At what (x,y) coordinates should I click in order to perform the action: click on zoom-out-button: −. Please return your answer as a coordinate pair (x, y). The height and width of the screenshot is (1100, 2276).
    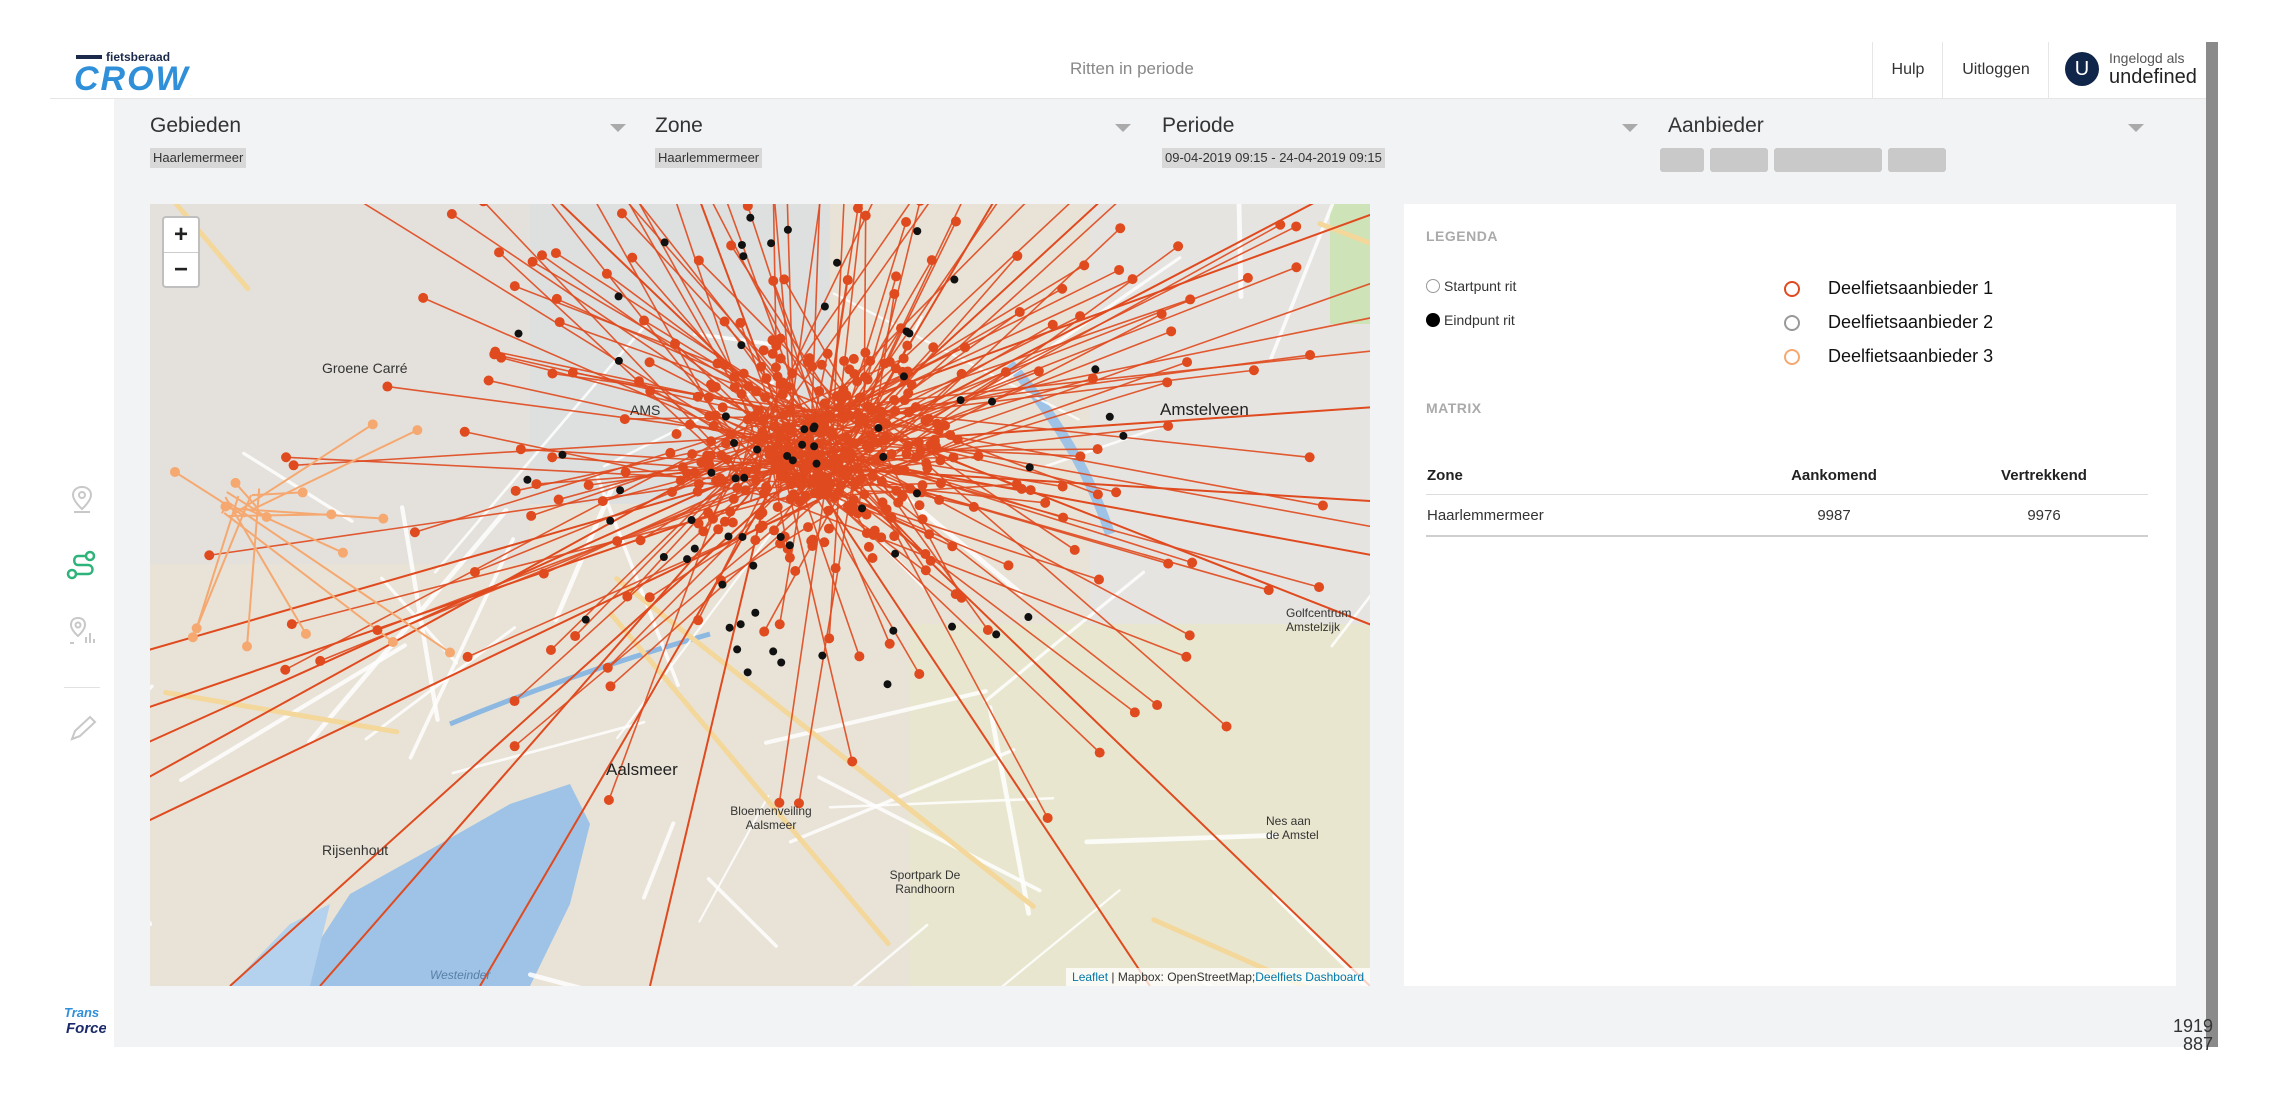
    Looking at the image, I should click on (180, 269).